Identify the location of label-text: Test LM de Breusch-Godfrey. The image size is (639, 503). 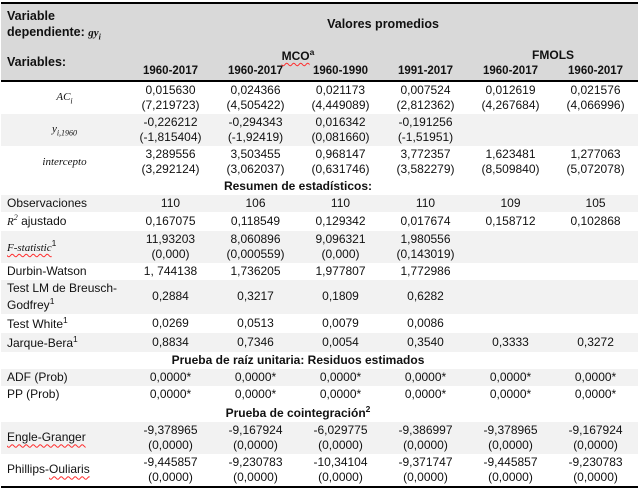
(62, 296).